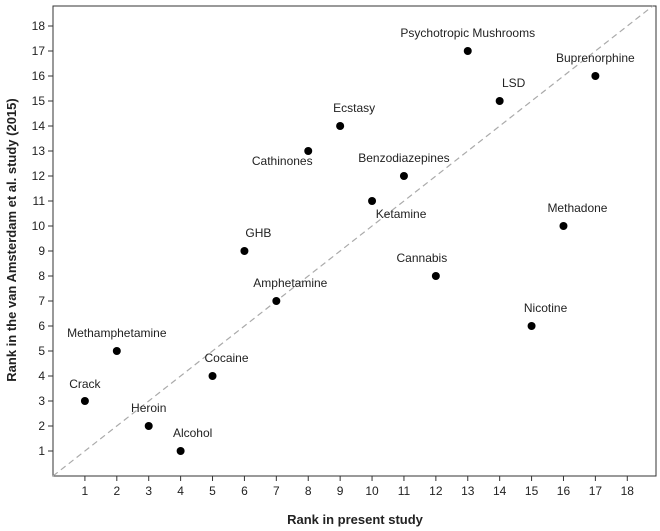 The width and height of the screenshot is (660, 531). What do you see at coordinates (39, 201) in the screenshot?
I see `y-tick-label: 11` at bounding box center [39, 201].